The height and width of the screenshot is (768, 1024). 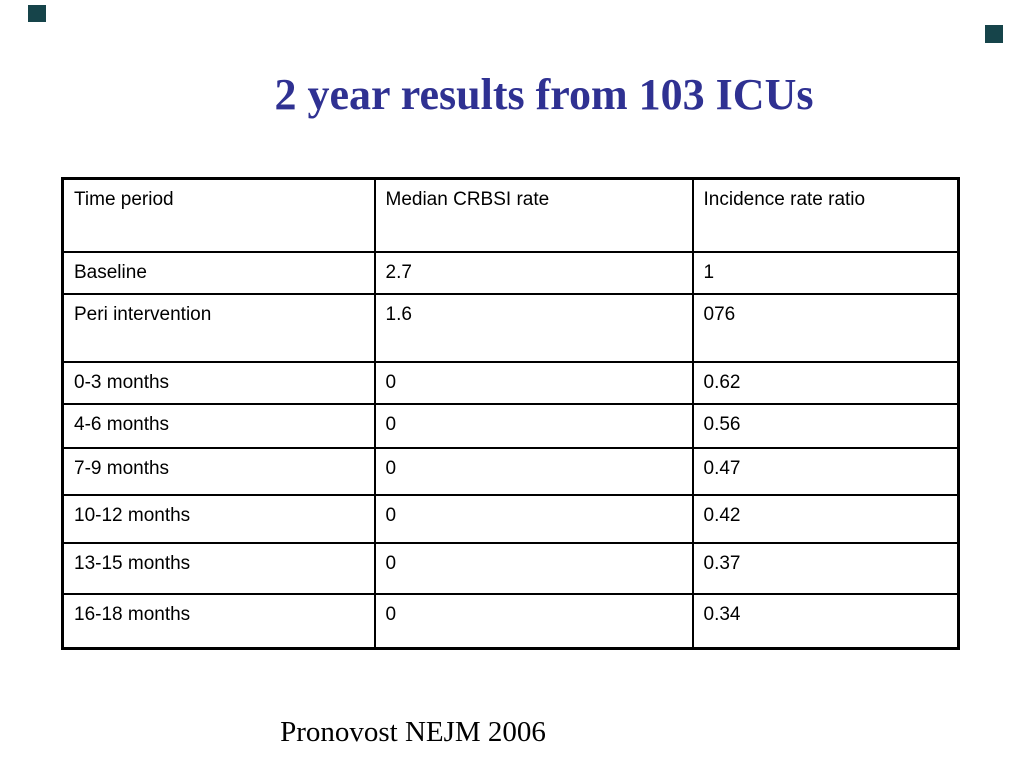 What do you see at coordinates (825, 425) in the screenshot?
I see `table-cell: 0.56` at bounding box center [825, 425].